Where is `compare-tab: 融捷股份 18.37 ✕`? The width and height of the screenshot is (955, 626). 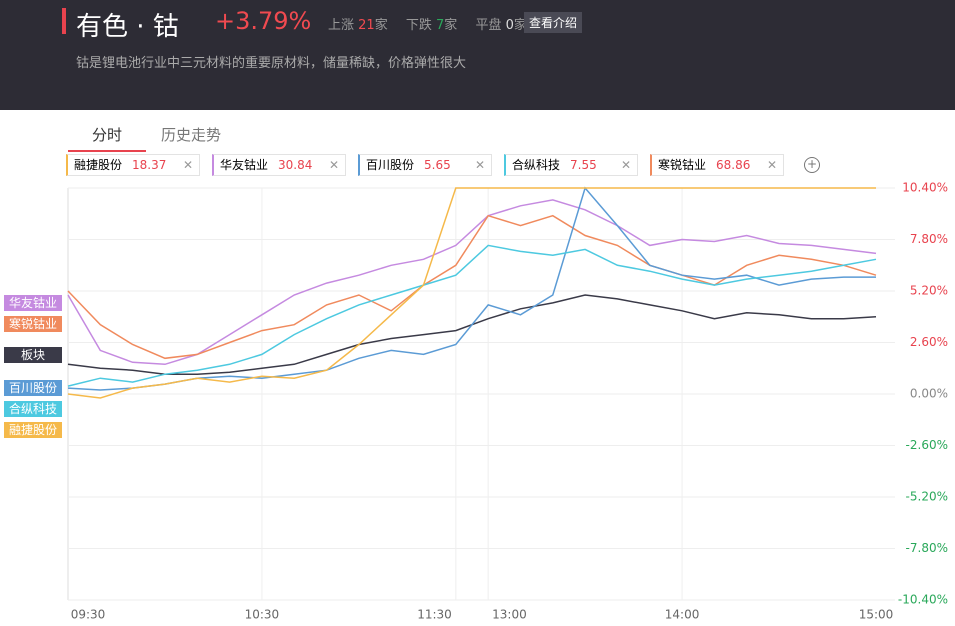
compare-tab: 融捷股份 18.37 ✕ is located at coordinates (133, 165).